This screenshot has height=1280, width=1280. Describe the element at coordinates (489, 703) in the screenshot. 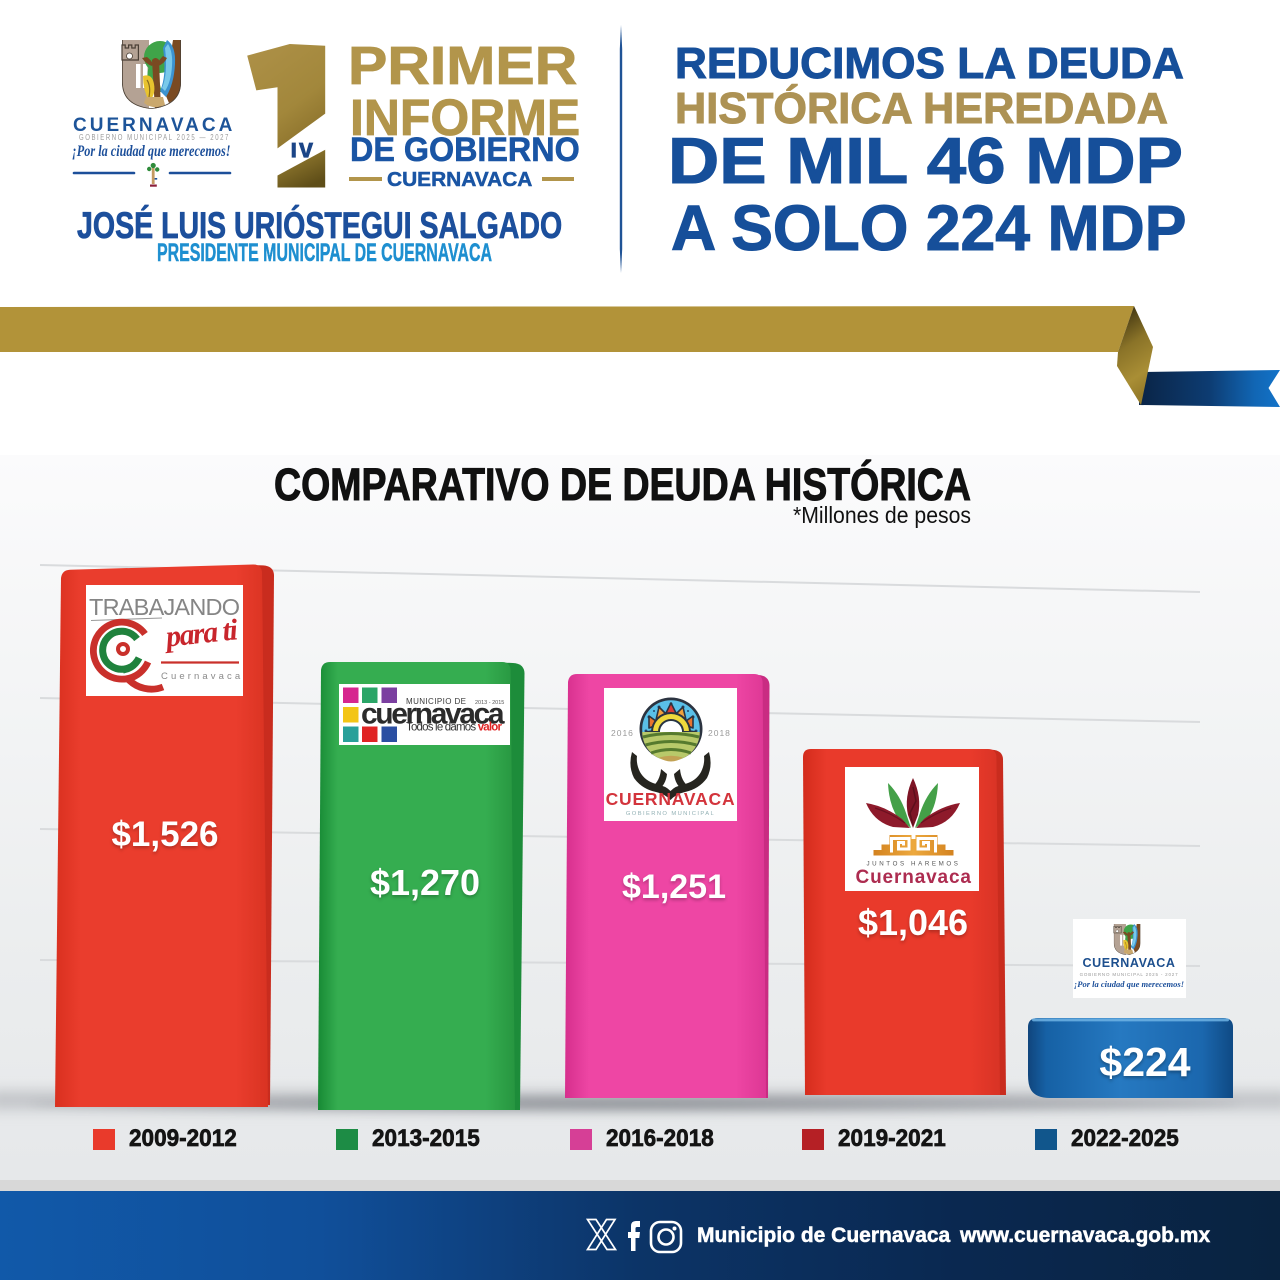

I see `svg-text: 2013 - 2015` at that location.